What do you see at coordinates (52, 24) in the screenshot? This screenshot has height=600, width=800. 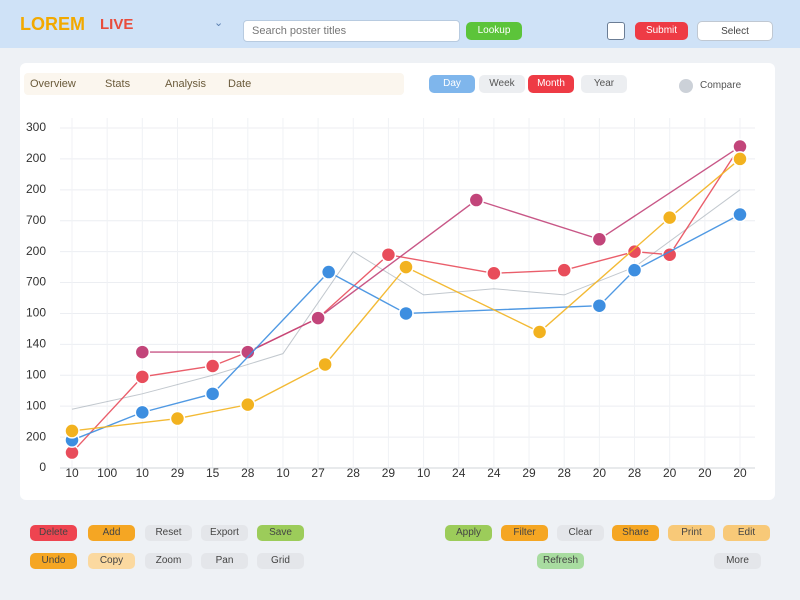 I see `logo: LOREM` at bounding box center [52, 24].